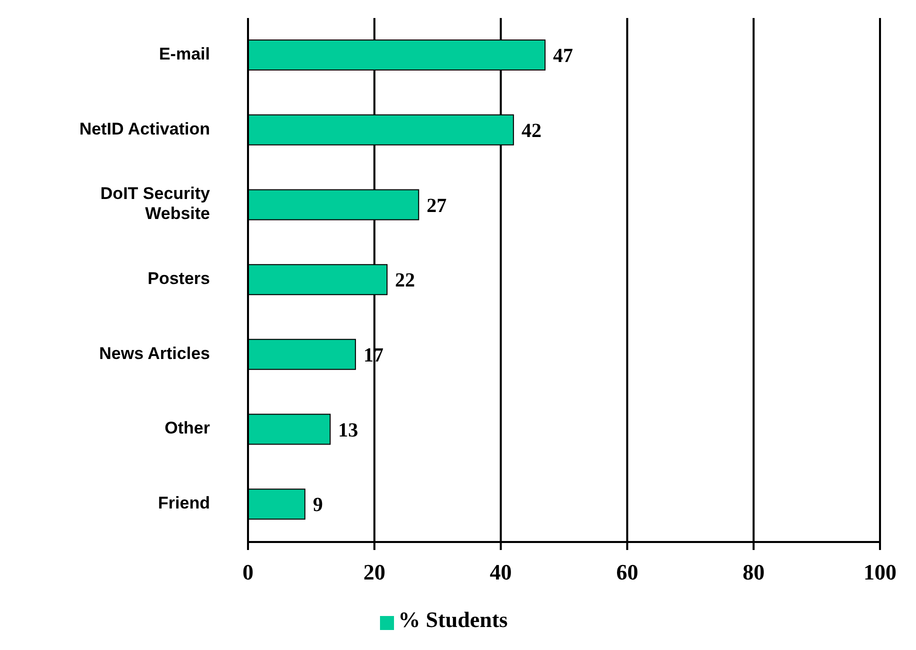  Describe the element at coordinates (184, 54) in the screenshot. I see `y-tick-label: E-mail` at that location.